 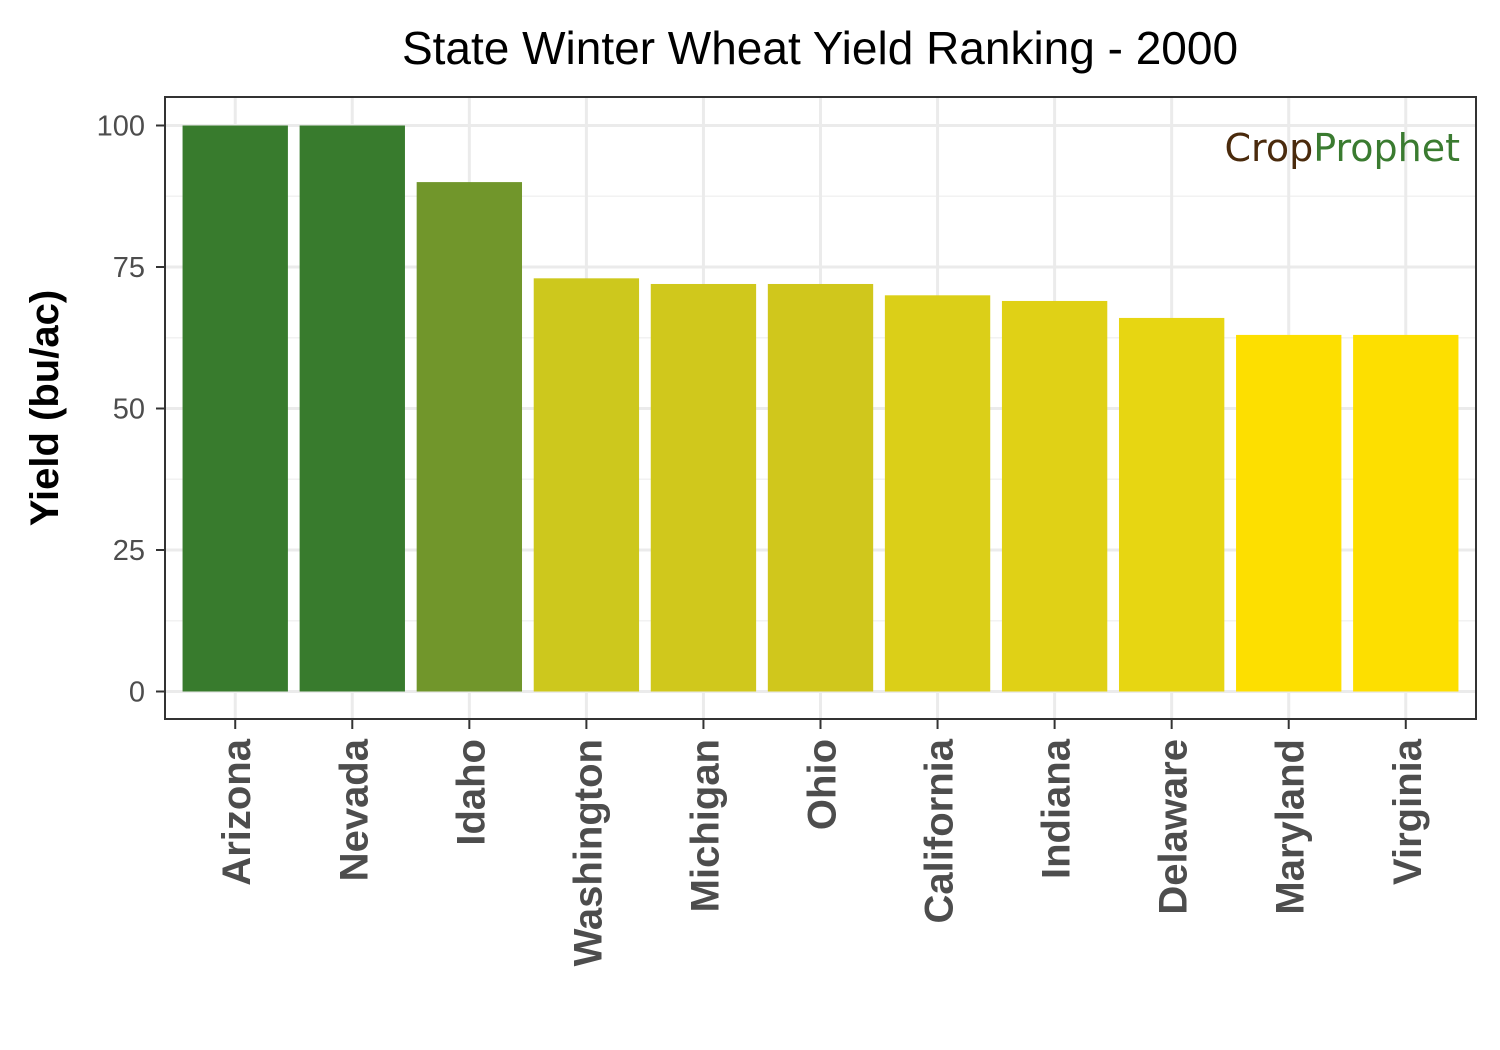 What do you see at coordinates (937, 493) in the screenshot?
I see `bar-california` at bounding box center [937, 493].